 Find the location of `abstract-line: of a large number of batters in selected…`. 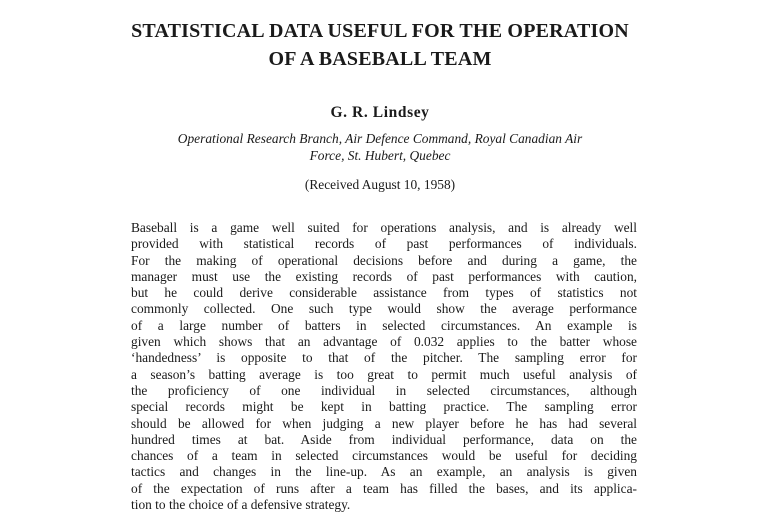

abstract-line: of a large number of batters in selected… is located at coordinates (384, 325).